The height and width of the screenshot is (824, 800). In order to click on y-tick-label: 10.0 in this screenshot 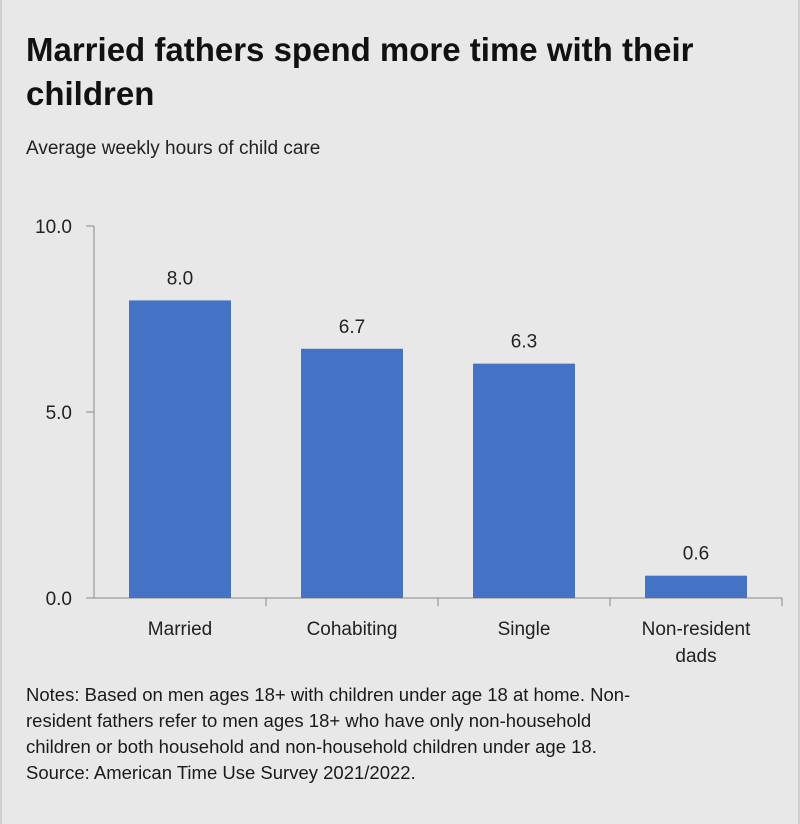, I will do `click(53, 227)`.